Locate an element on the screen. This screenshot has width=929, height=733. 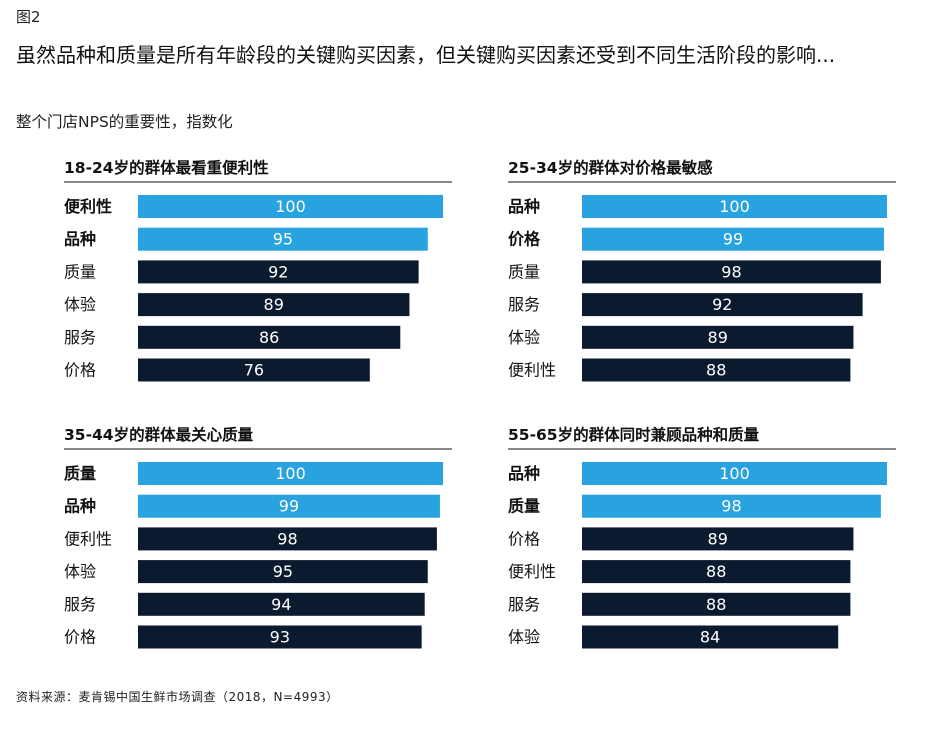
value-label: 93 is located at coordinates (280, 637).